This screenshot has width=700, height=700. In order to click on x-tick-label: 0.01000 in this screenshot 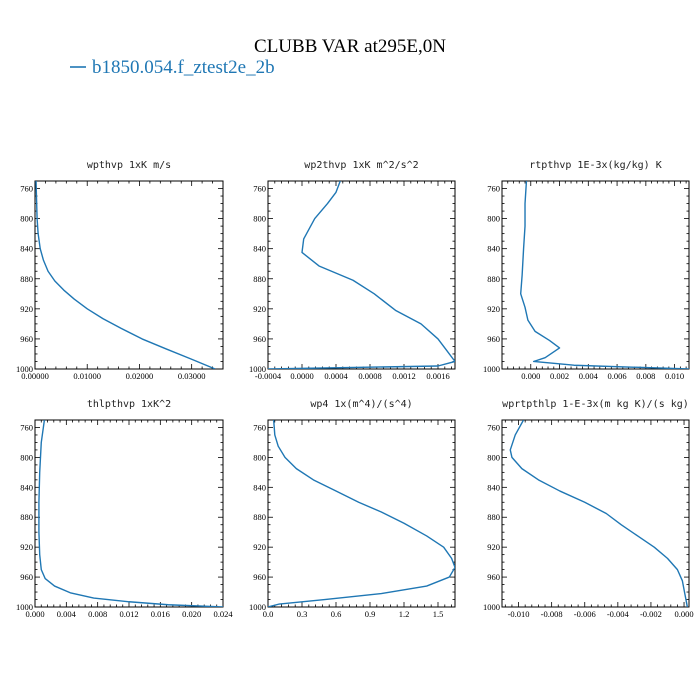, I will do `click(87, 376)`.